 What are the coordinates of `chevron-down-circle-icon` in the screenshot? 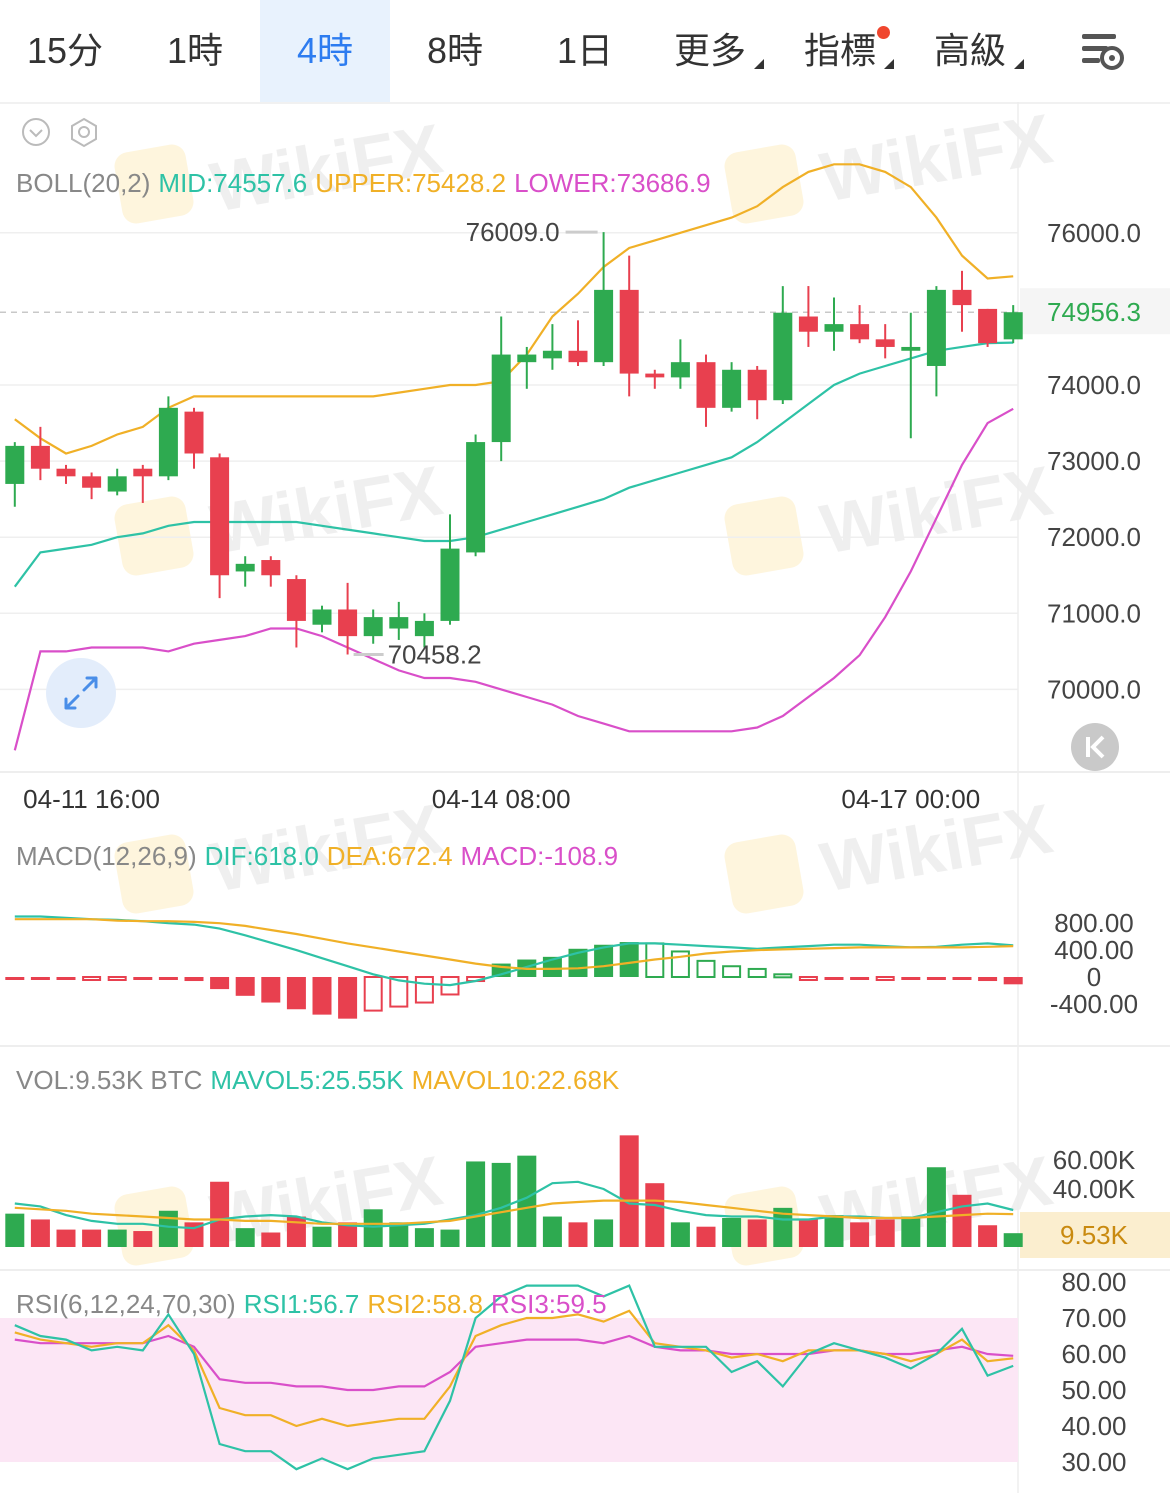 It's located at (36, 132).